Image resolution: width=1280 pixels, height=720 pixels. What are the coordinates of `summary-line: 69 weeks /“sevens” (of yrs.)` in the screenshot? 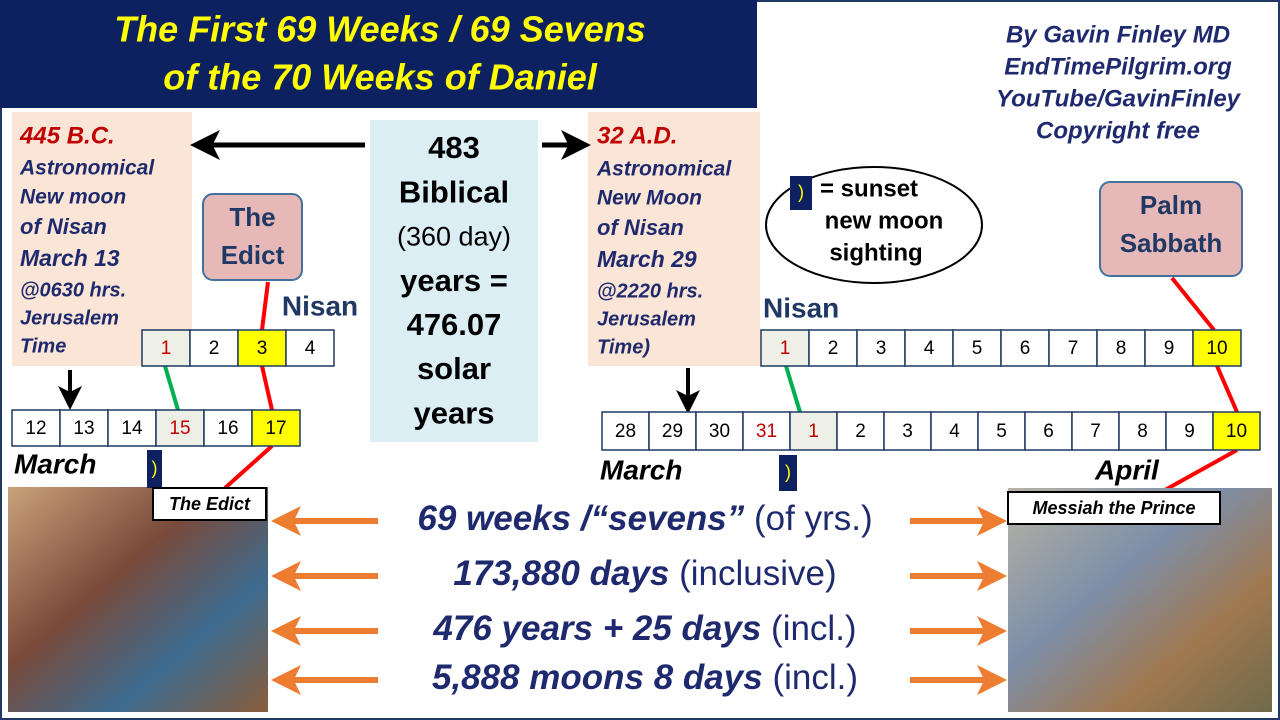 It's located at (644, 518).